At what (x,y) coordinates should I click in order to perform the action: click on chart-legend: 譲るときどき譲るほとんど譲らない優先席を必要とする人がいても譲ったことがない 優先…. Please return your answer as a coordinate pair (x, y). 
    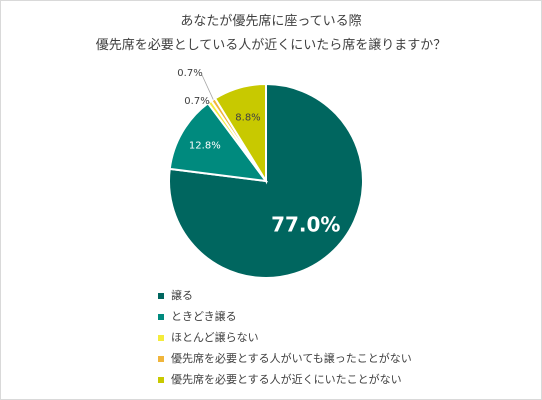
    Looking at the image, I should click on (285, 339).